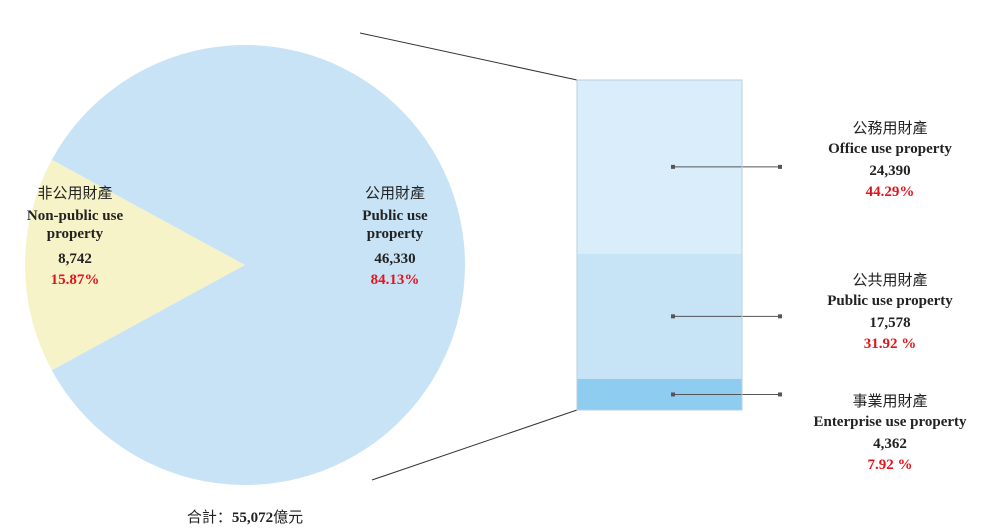  Describe the element at coordinates (890, 191) in the screenshot. I see `percent-label: 44.29%` at that location.